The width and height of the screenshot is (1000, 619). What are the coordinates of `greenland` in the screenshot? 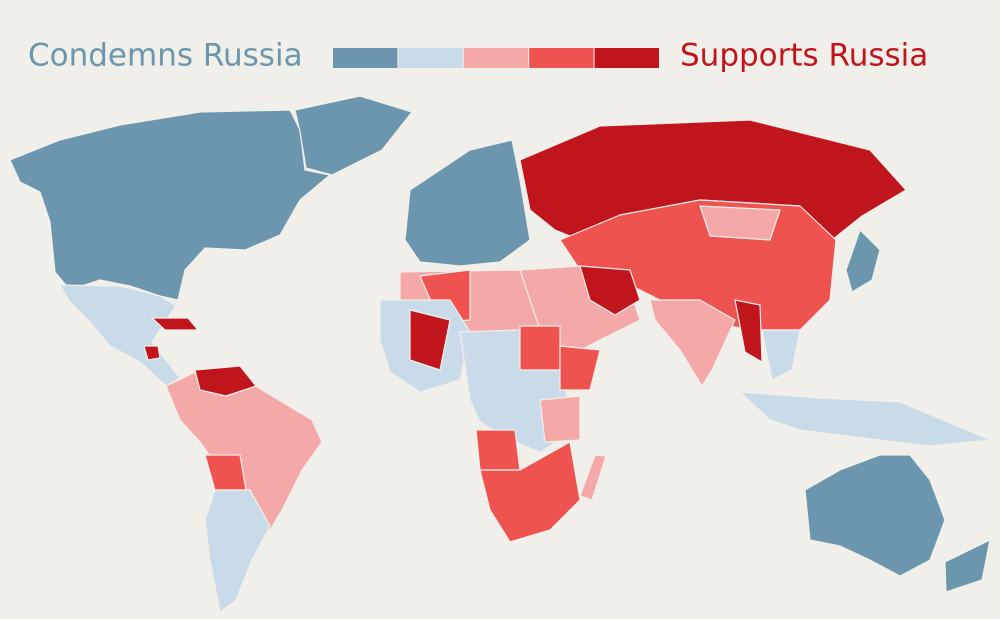 It's located at (353, 135).